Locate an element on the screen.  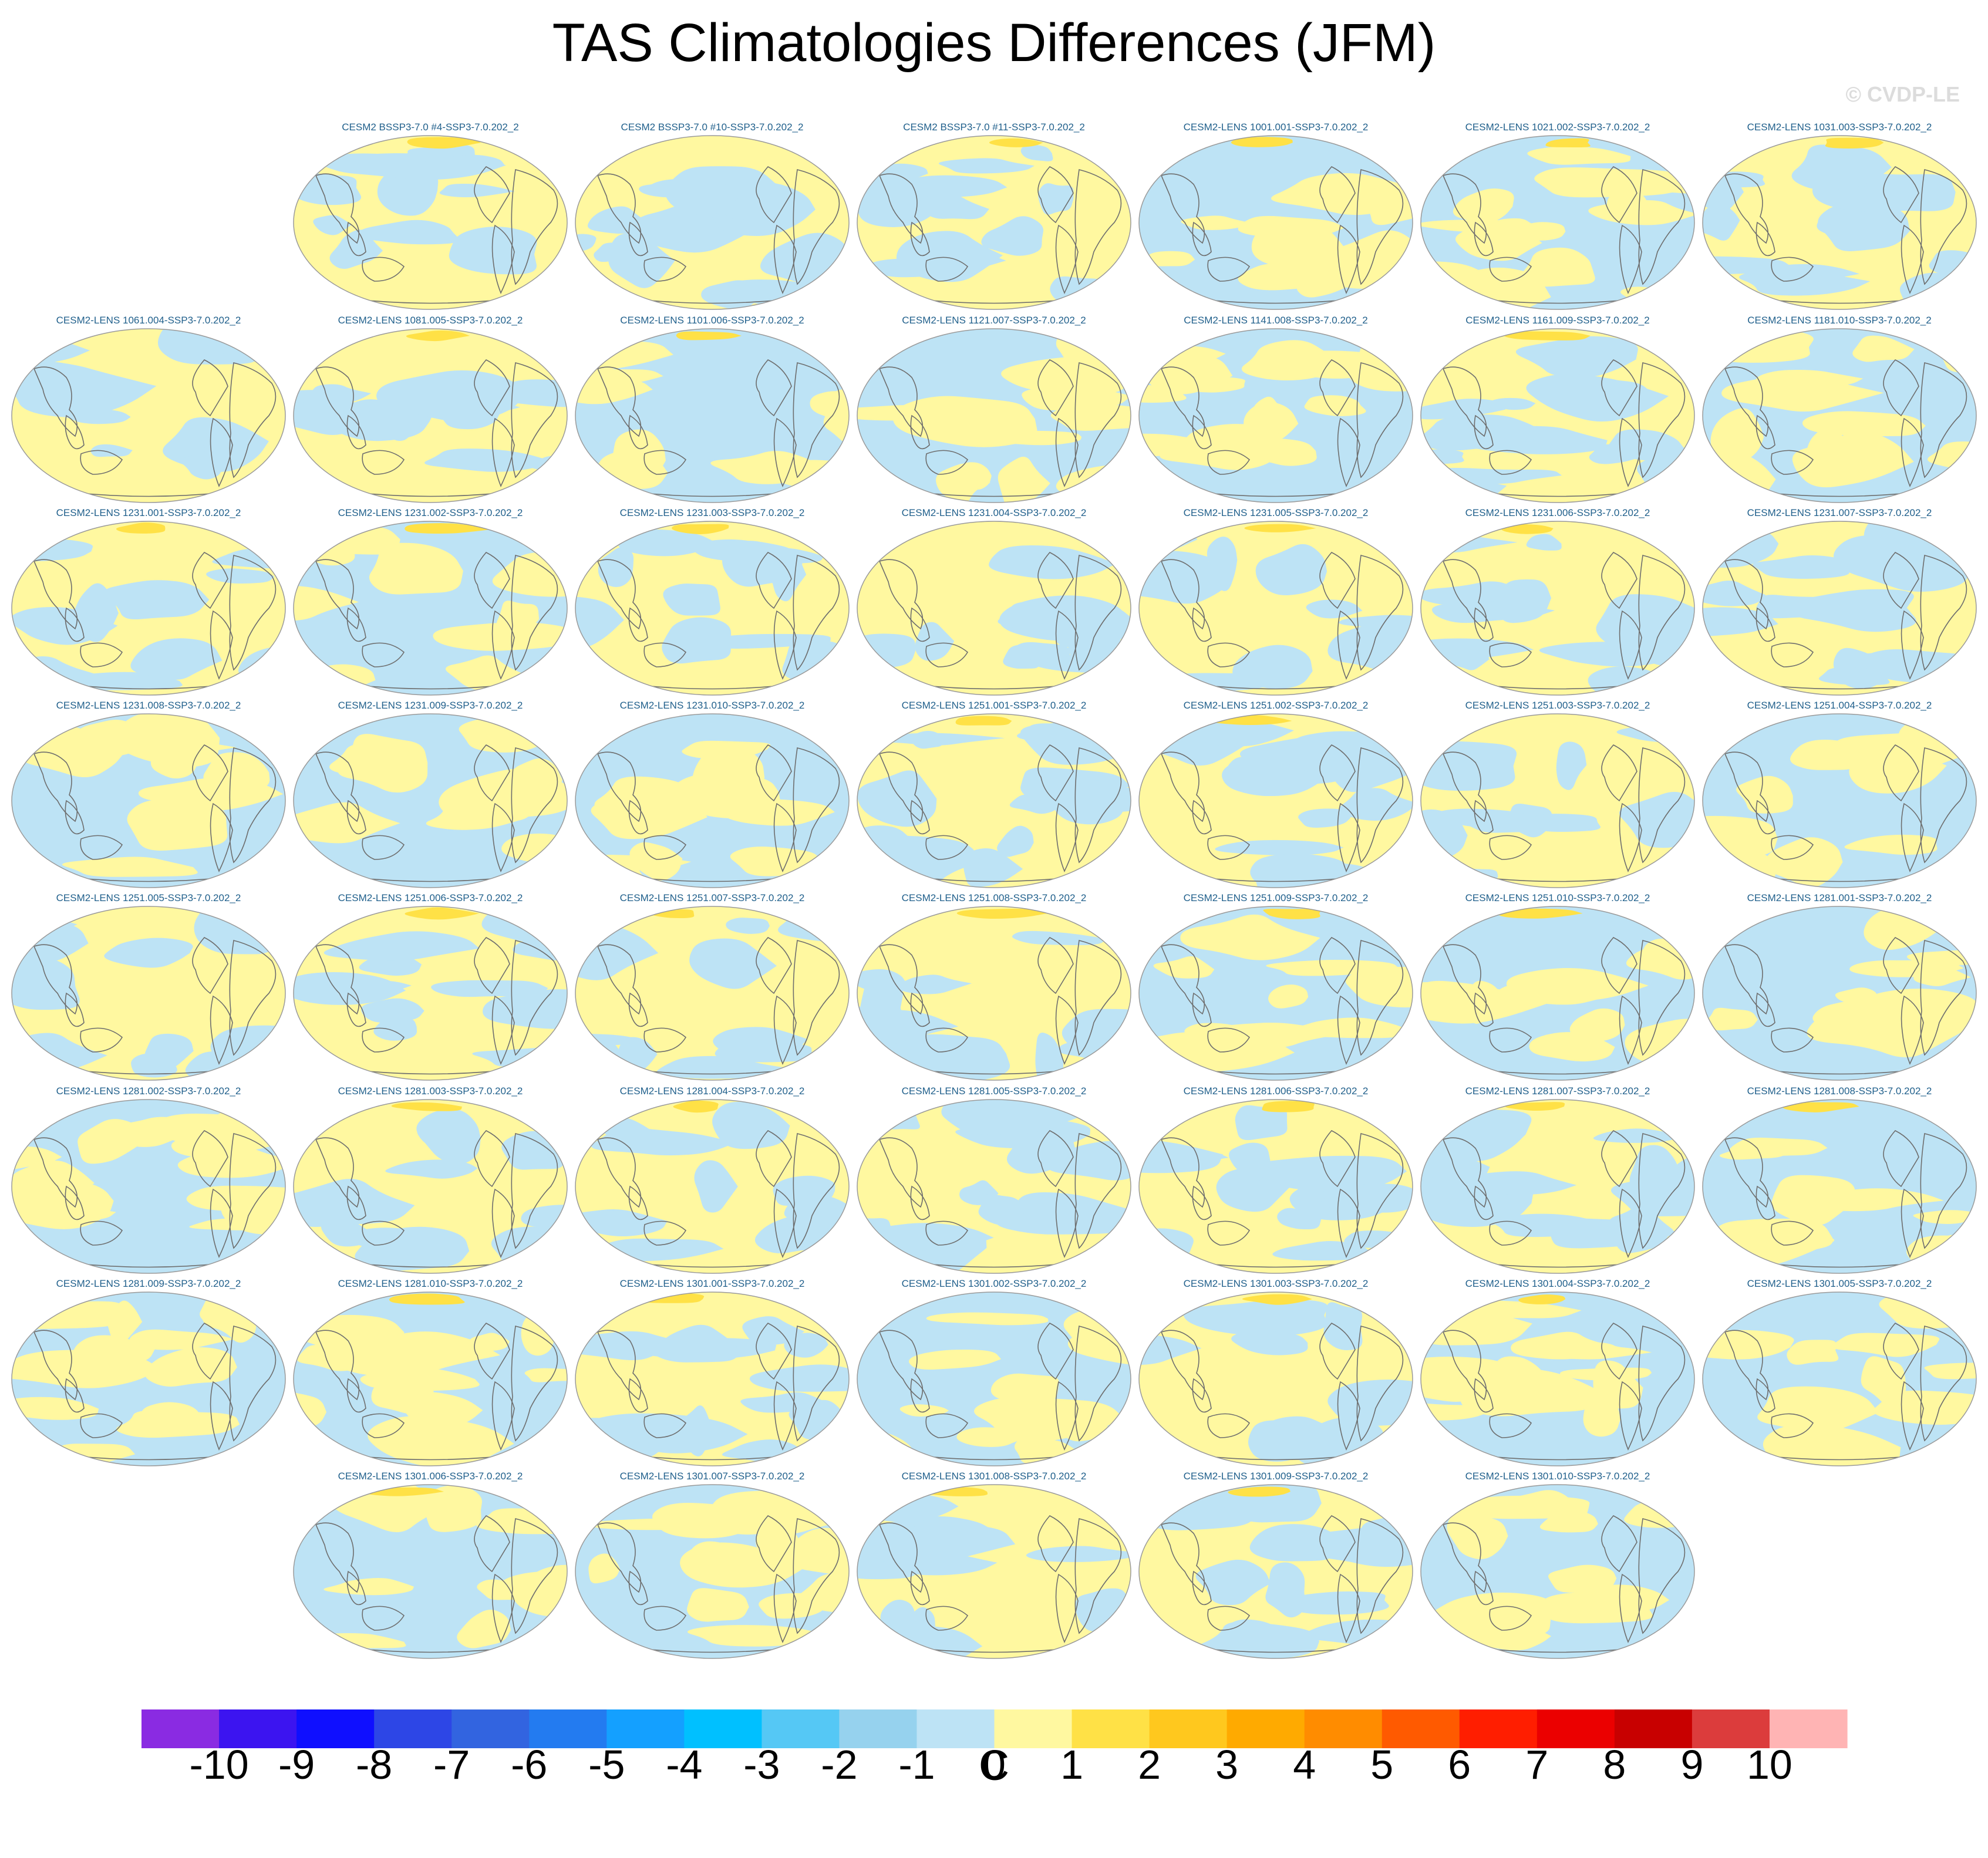
panel-title: CESM2-LENS 1231.005-SSP3-7.0.202_2 is located at coordinates (1276, 513).